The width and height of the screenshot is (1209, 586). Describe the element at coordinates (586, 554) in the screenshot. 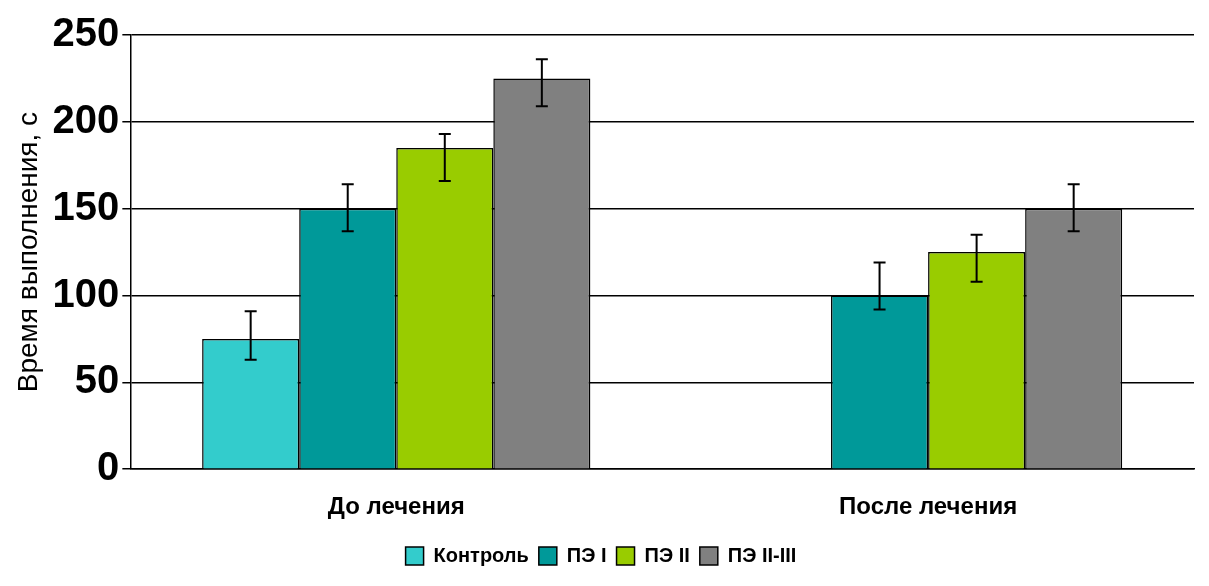

I see `legend-label: ПЭ I` at that location.